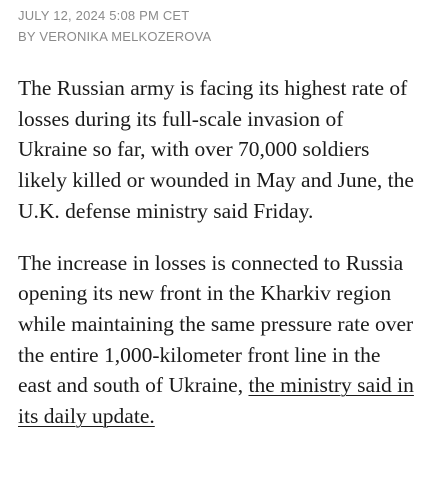 This screenshot has width=422, height=500. Describe the element at coordinates (104, 15) in the screenshot. I see `article-dateline: JULY 12, 2024 5:08 PM CET` at that location.